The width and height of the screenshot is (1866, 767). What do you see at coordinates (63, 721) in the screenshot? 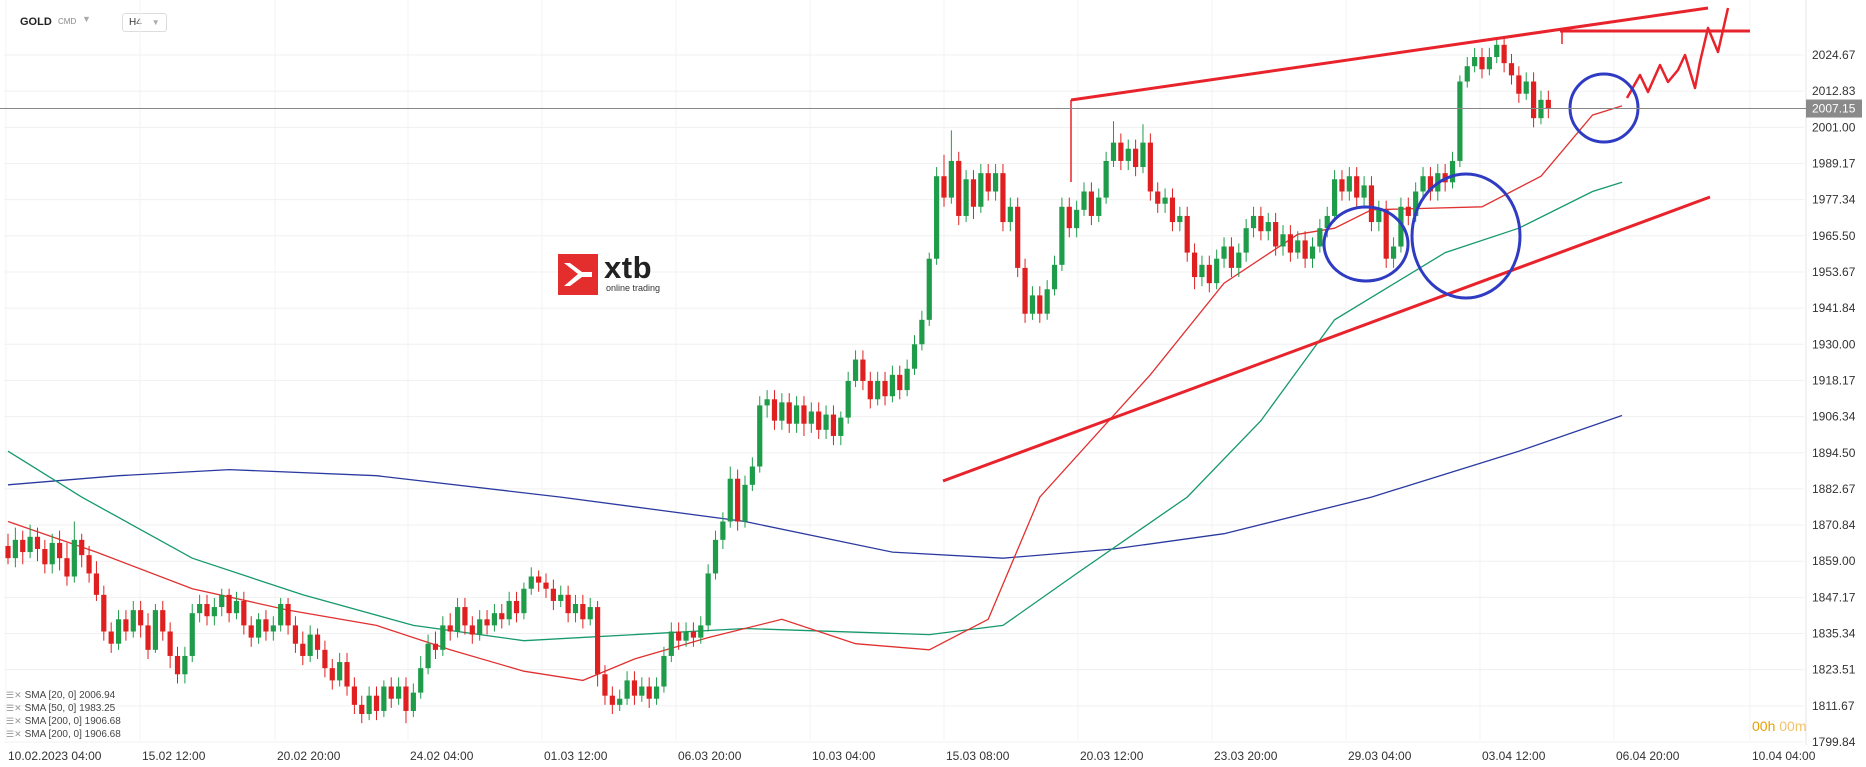
I see `legend-item-sma200: ☰✕ SMA [200, 0] 1906.68` at bounding box center [63, 721].